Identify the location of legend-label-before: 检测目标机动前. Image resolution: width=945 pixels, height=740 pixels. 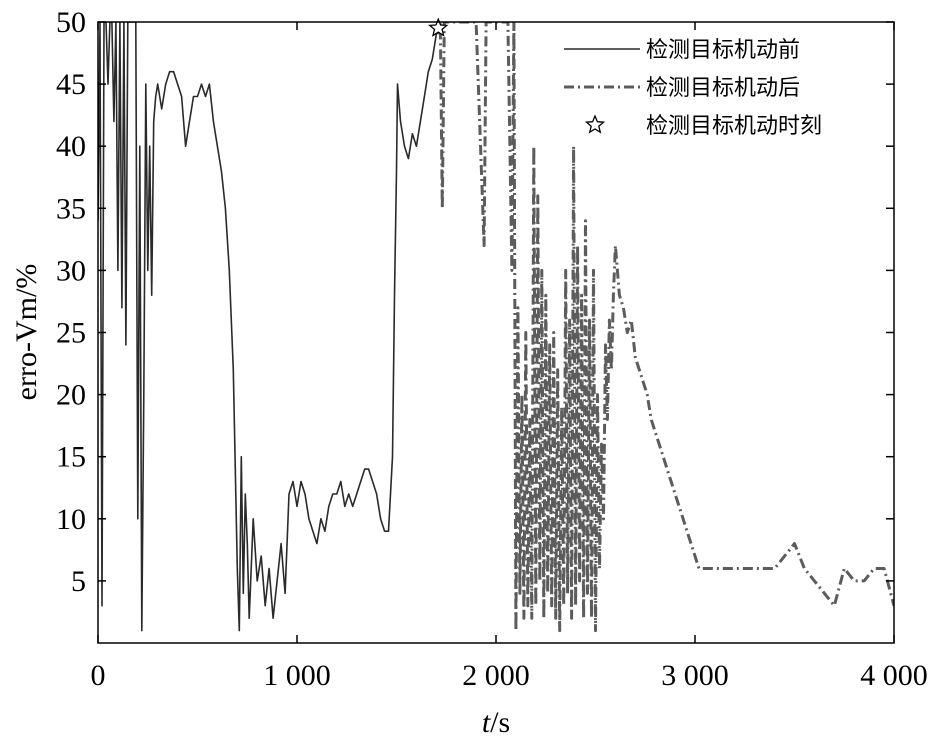
(723, 50).